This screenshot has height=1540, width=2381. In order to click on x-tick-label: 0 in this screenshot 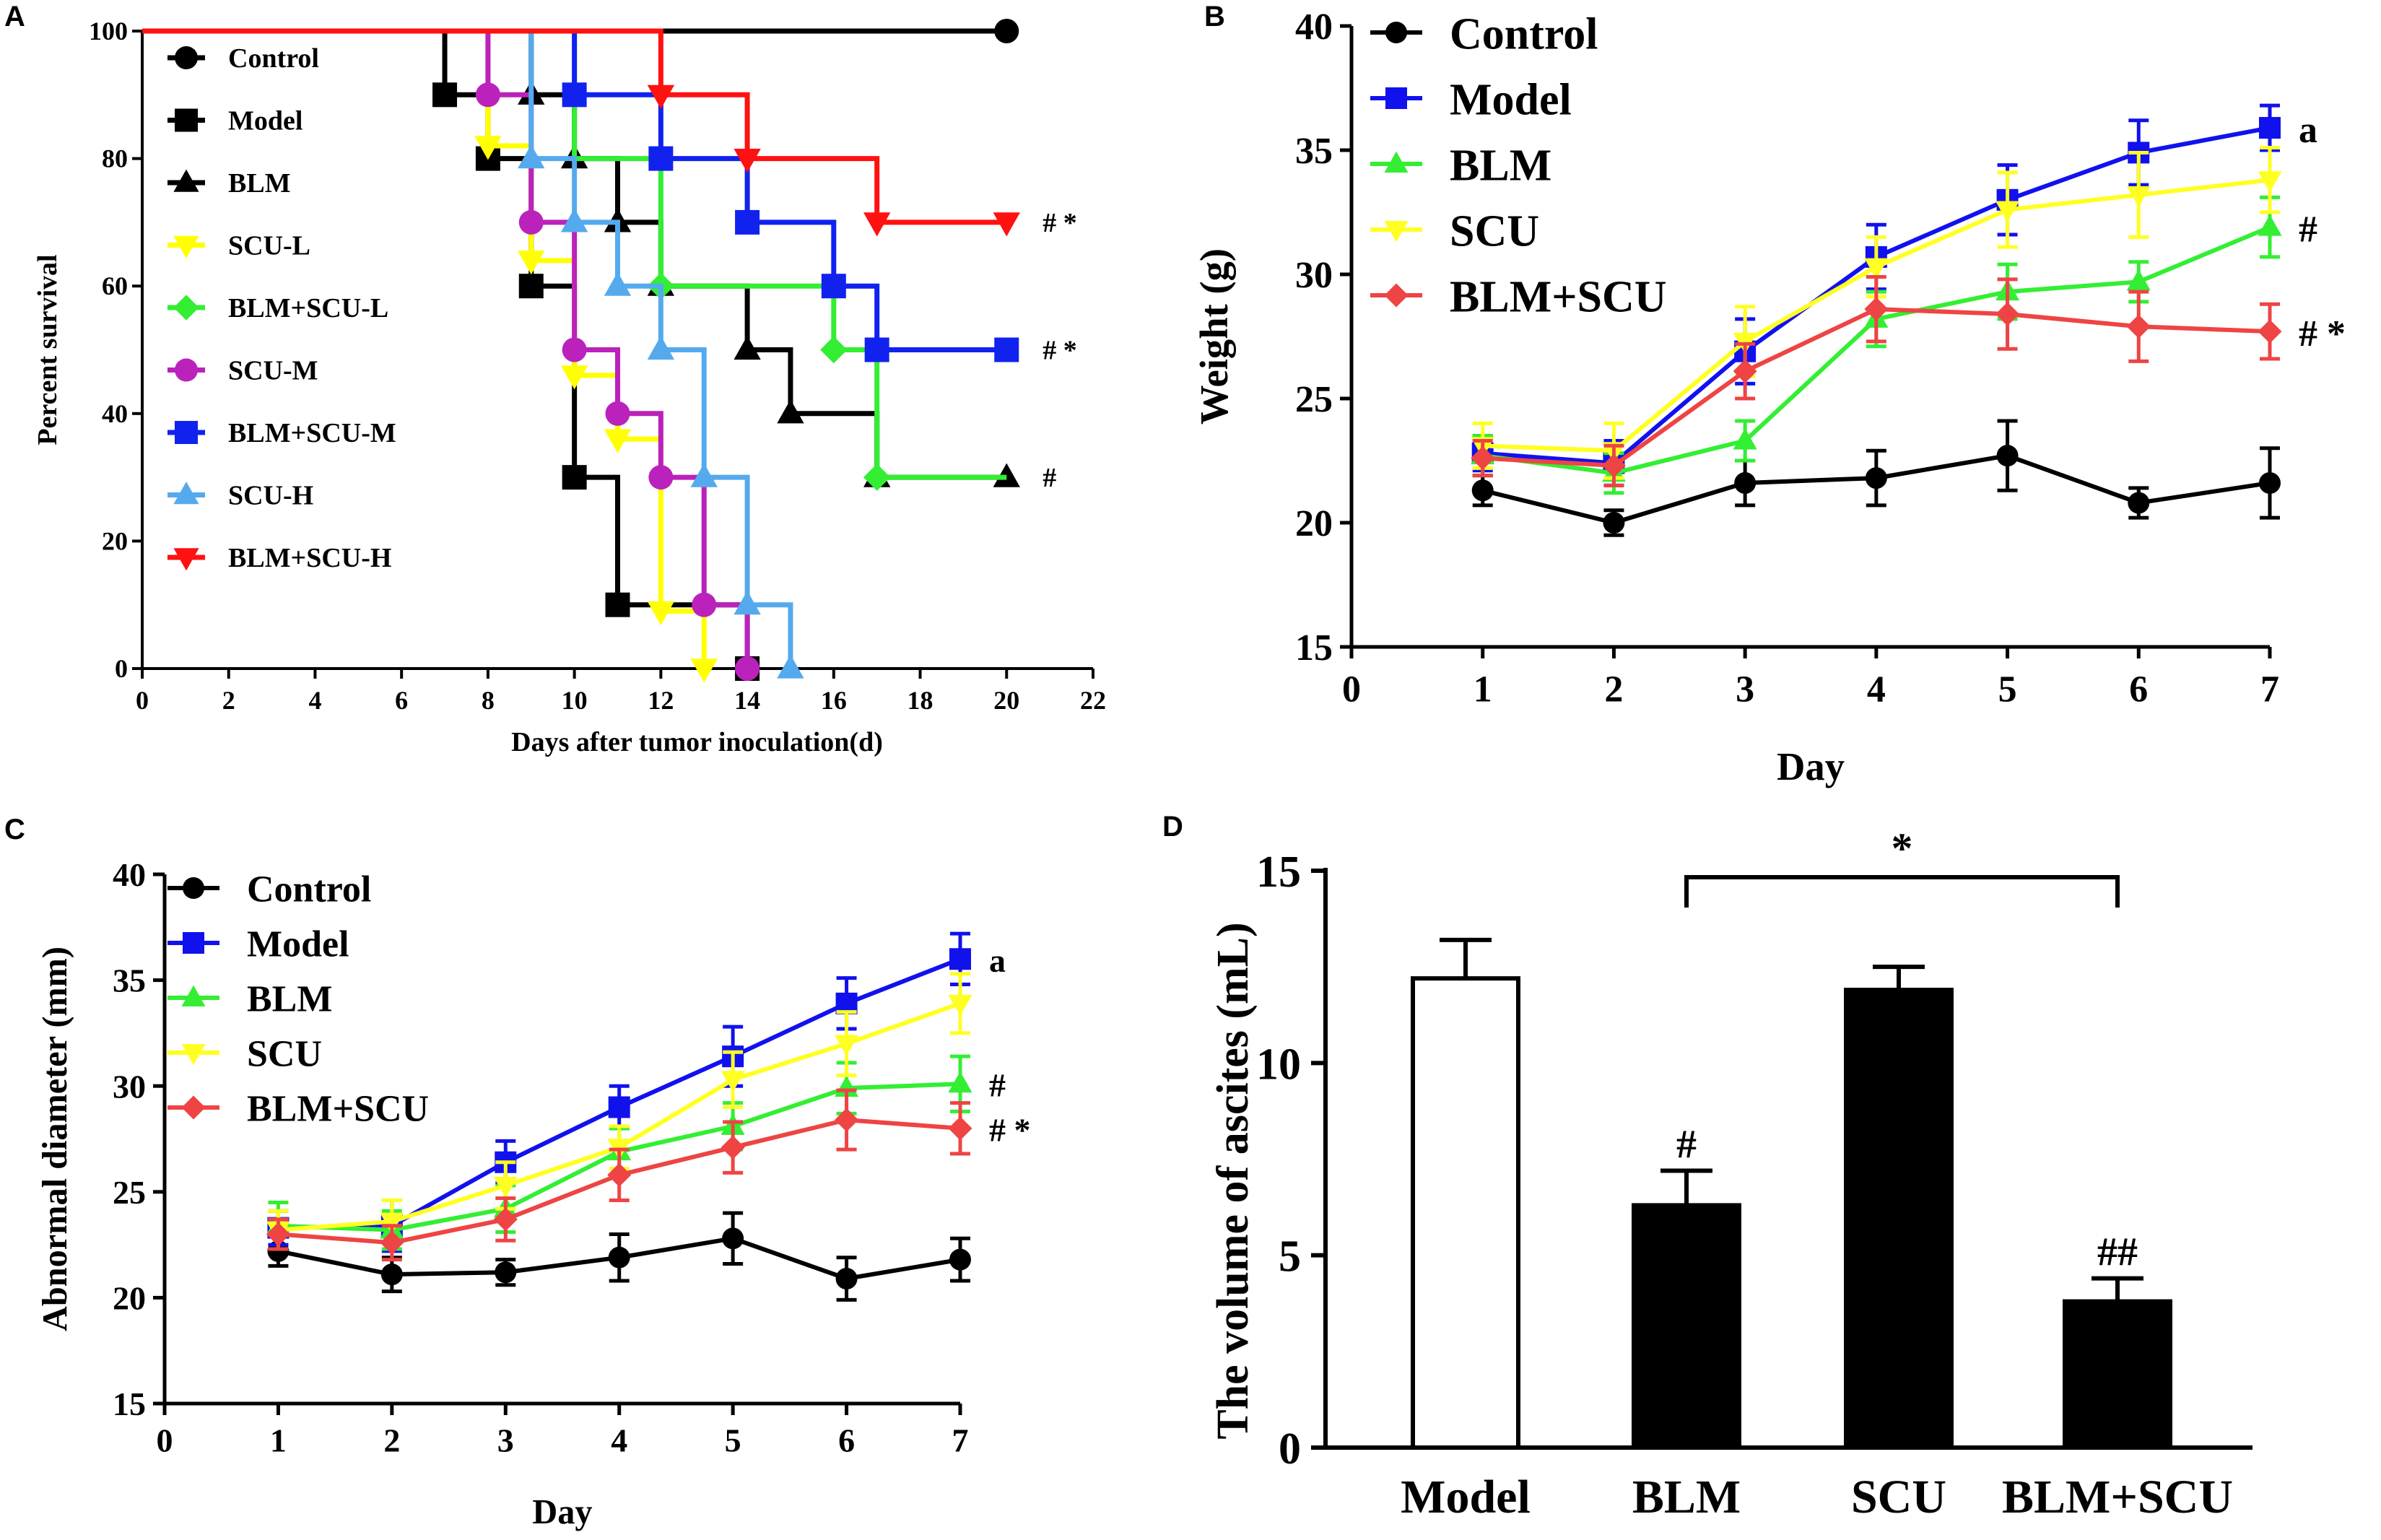, I will do `click(165, 1440)`.